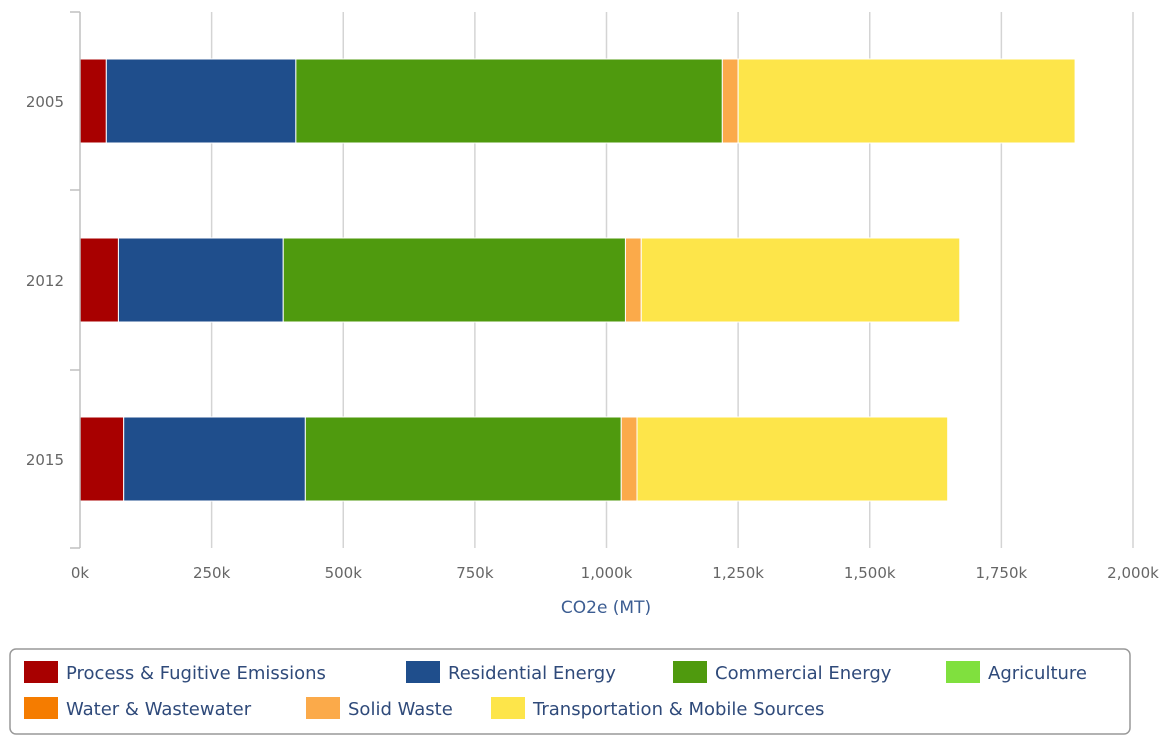  I want to click on legend-item-label: Commercial Energy, so click(803, 673).